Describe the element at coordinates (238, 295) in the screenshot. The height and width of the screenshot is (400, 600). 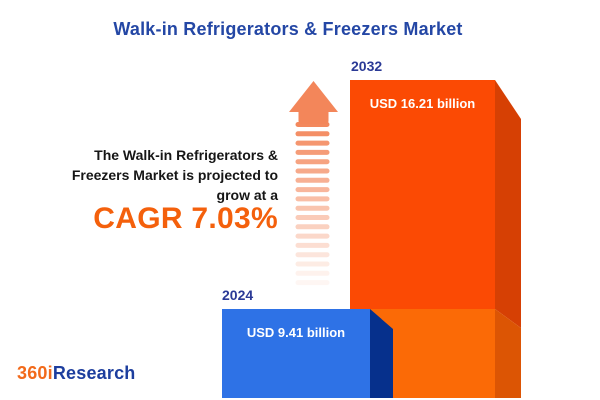
I see `year-label-2024: 2024` at that location.